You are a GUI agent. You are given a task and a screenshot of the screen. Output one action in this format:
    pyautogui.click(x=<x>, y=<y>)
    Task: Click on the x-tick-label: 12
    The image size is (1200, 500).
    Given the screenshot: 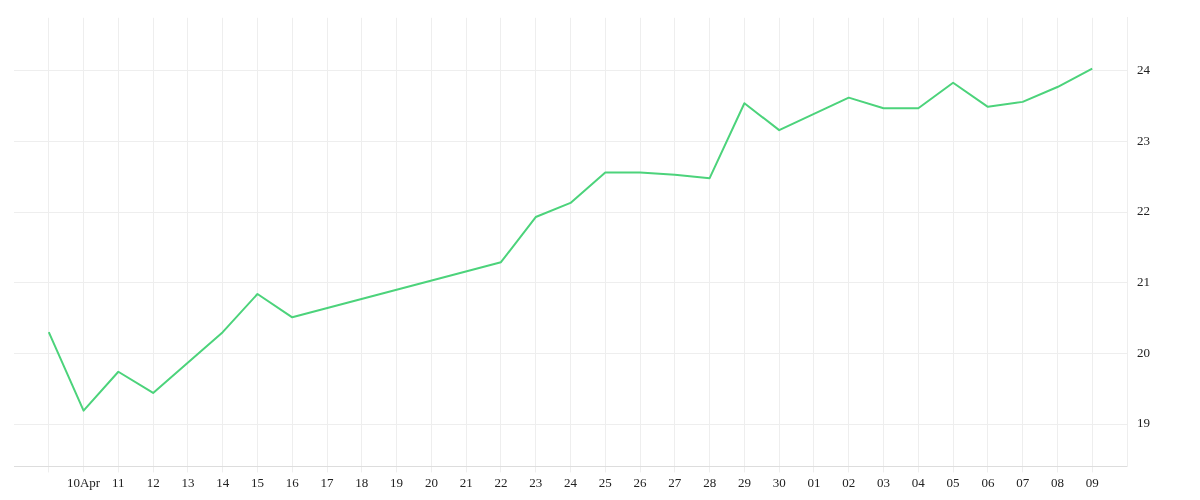 What is the action you would take?
    pyautogui.click(x=153, y=482)
    